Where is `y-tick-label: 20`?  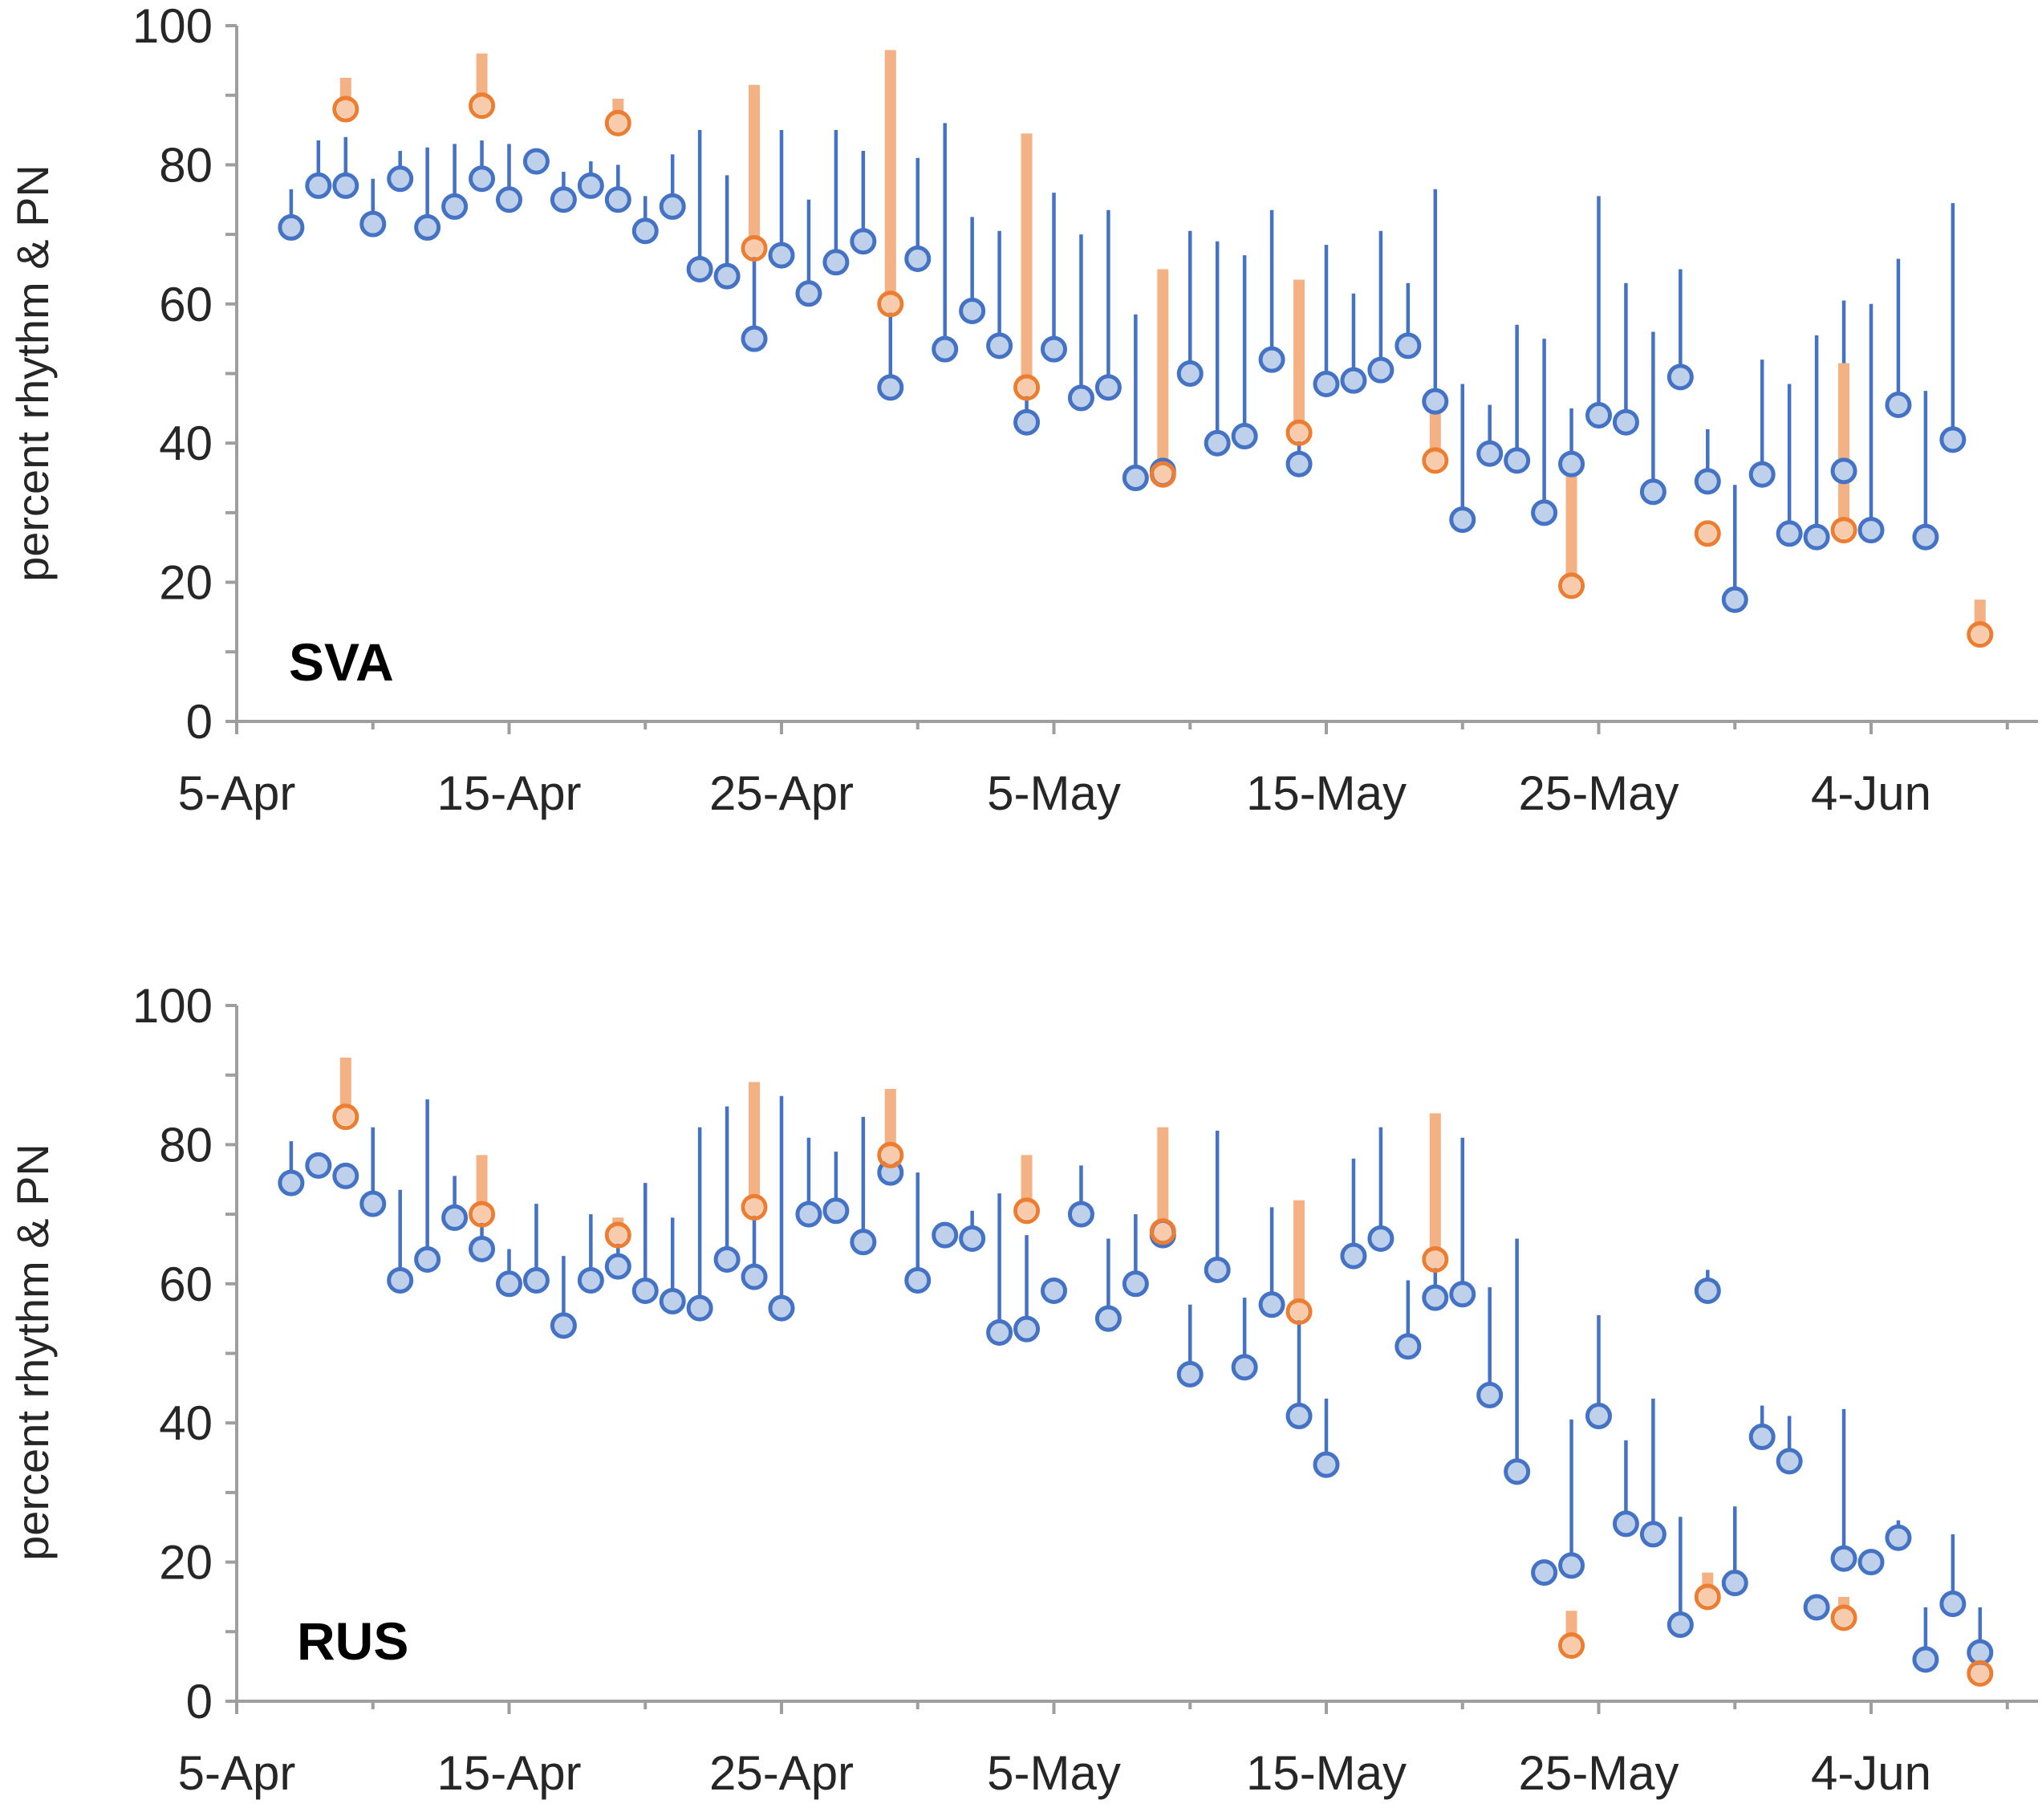 y-tick-label: 20 is located at coordinates (186, 583).